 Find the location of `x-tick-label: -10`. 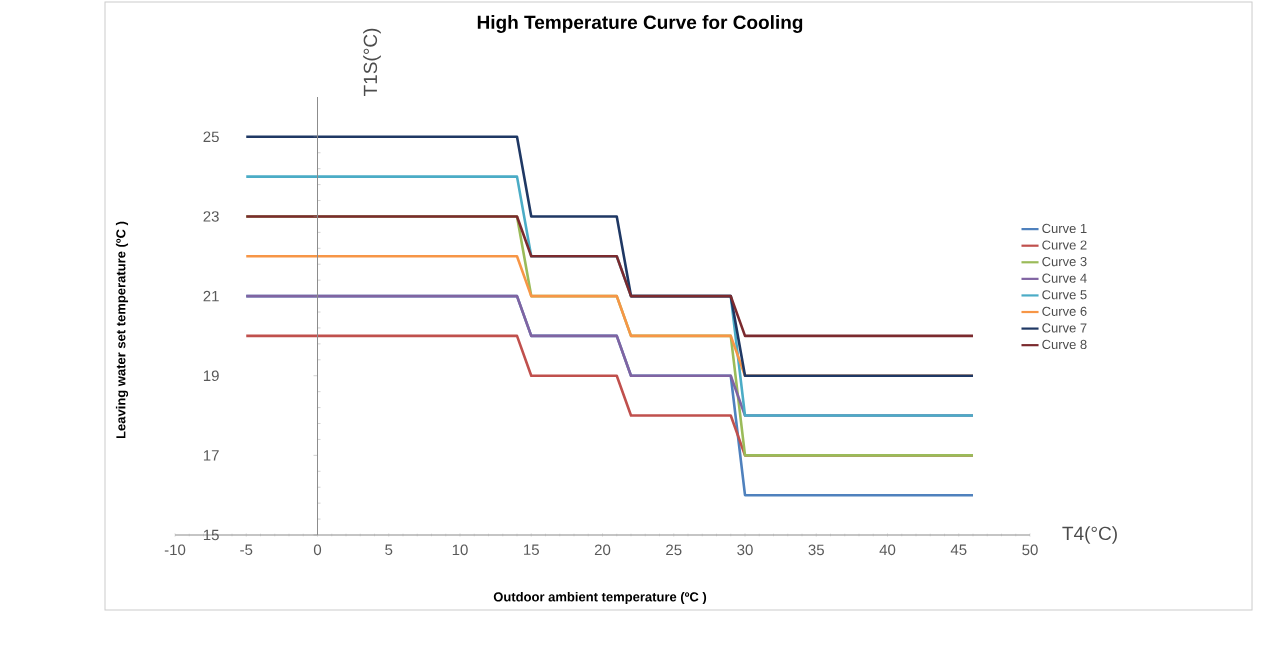

x-tick-label: -10 is located at coordinates (175, 550).